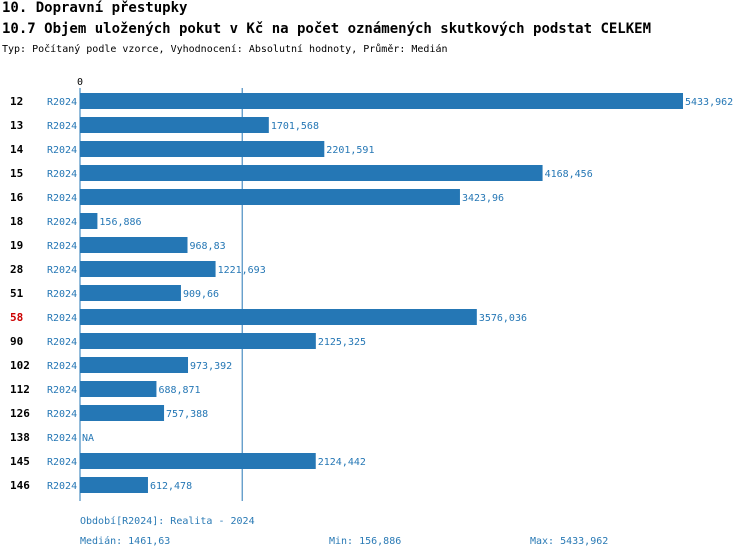  I want to click on category-label: 90, so click(16, 341).